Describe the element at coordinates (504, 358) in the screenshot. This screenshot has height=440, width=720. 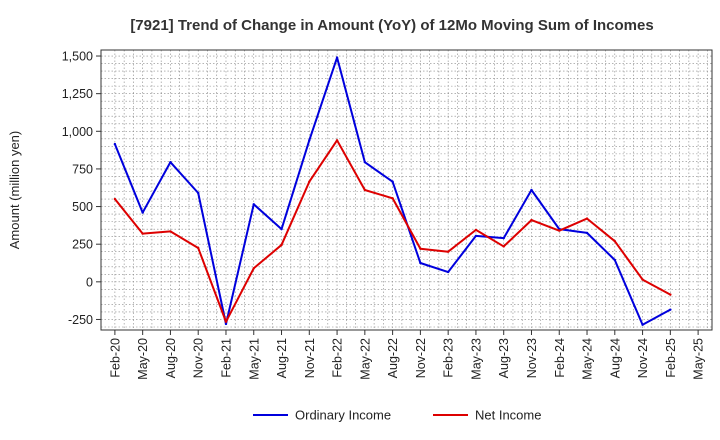
I see `x-tick-label: Aug-23` at that location.